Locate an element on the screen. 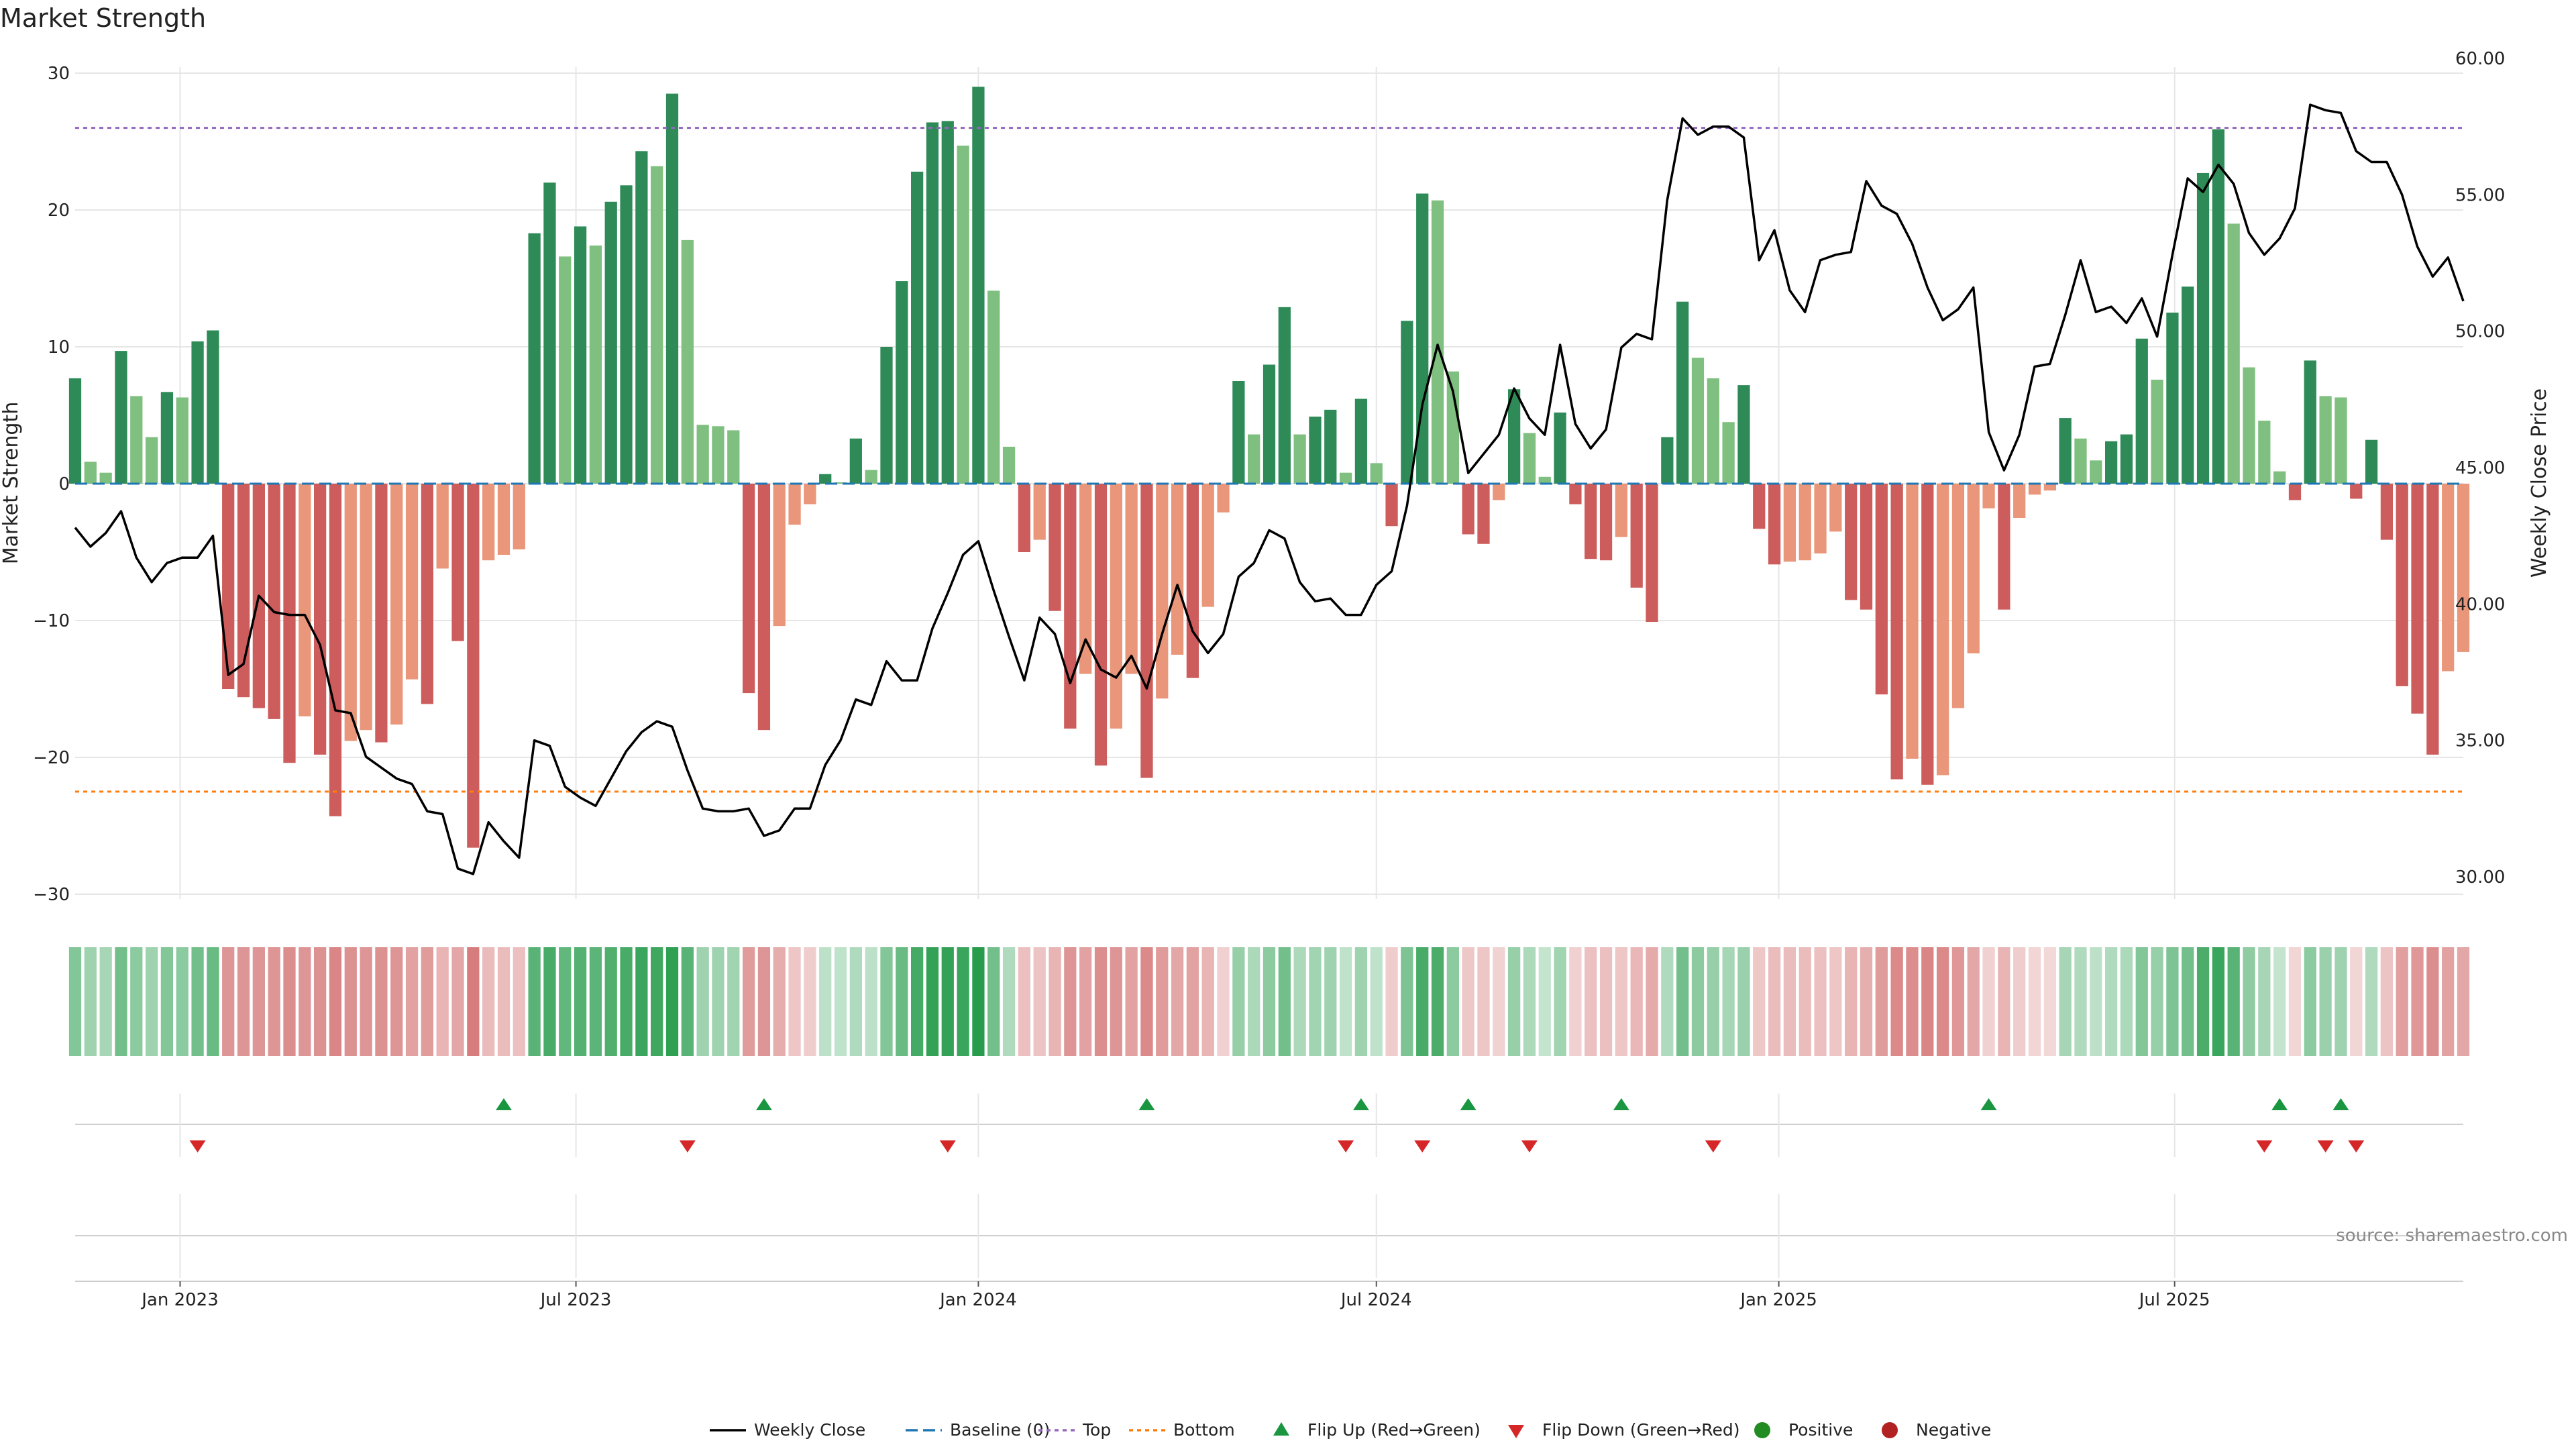 This screenshot has height=1449, width=2576. chart-title: Market Strength is located at coordinates (103, 18).